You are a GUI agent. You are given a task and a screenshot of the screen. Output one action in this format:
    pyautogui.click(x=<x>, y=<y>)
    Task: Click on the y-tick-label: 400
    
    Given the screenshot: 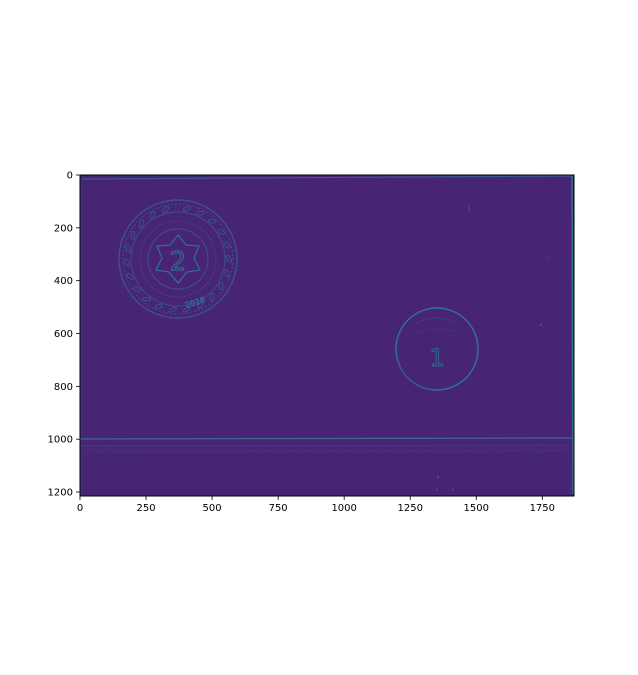 What is the action you would take?
    pyautogui.click(x=63, y=281)
    